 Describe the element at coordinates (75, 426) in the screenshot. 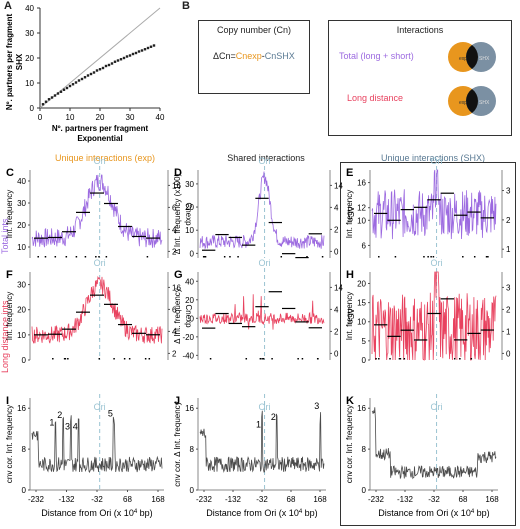

I see `panel-i-peak-label: 4` at that location.